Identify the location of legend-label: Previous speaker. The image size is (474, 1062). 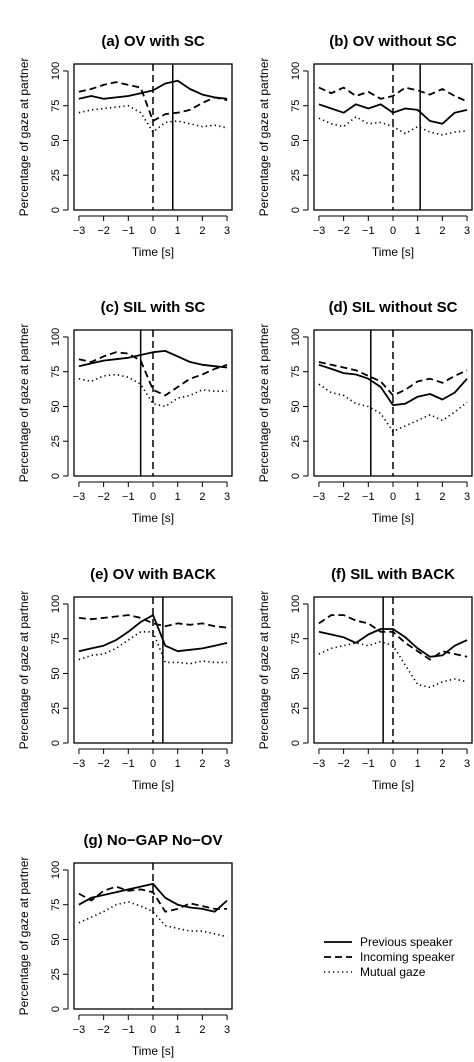
(406, 942).